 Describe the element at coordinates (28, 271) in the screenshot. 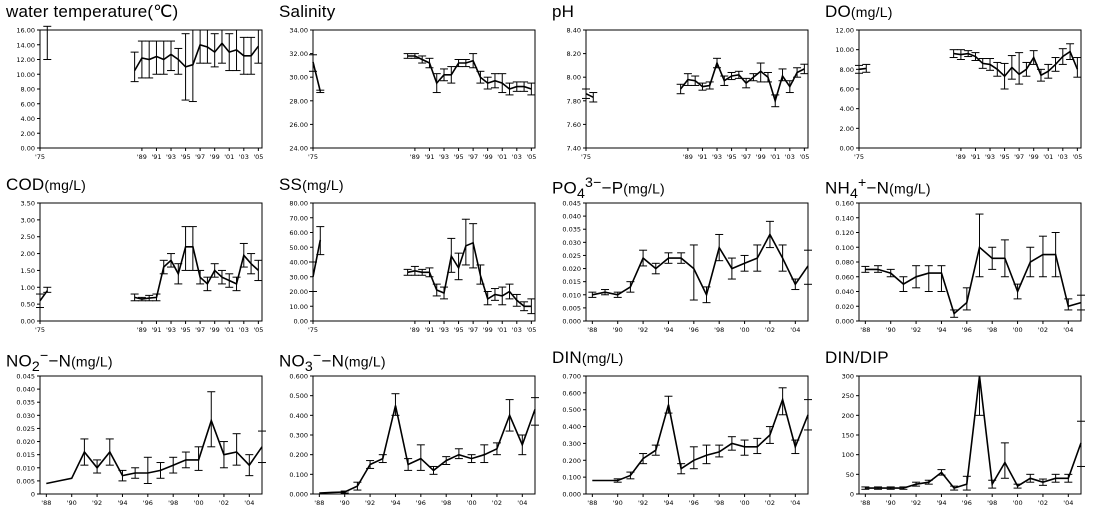

I see `y-tick-label: 1.50` at that location.